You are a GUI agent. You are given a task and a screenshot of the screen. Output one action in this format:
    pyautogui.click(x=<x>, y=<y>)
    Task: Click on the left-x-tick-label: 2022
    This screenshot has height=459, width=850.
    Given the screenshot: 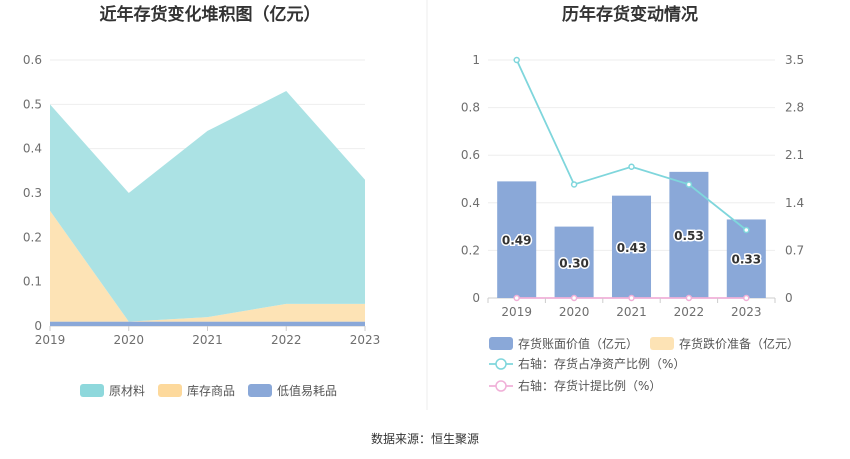 What is the action you would take?
    pyautogui.click(x=286, y=340)
    